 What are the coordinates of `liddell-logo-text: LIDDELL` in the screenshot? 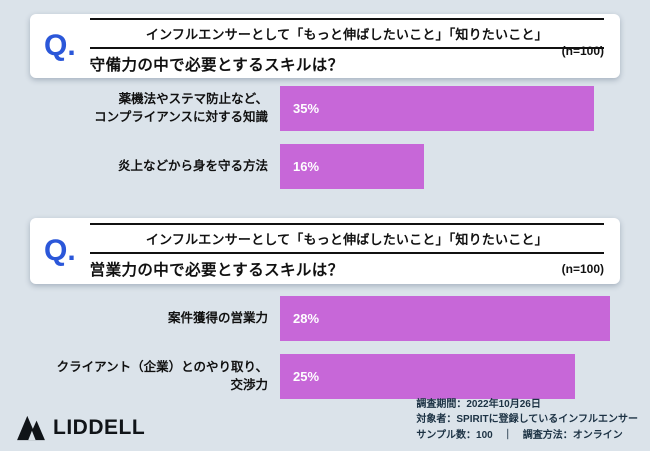 It's located at (99, 427).